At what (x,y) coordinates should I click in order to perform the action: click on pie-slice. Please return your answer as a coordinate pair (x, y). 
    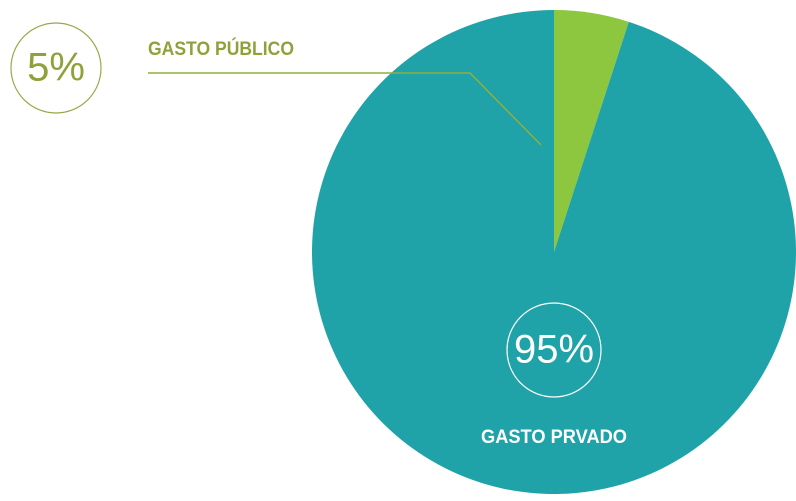
    Looking at the image, I should click on (591, 131).